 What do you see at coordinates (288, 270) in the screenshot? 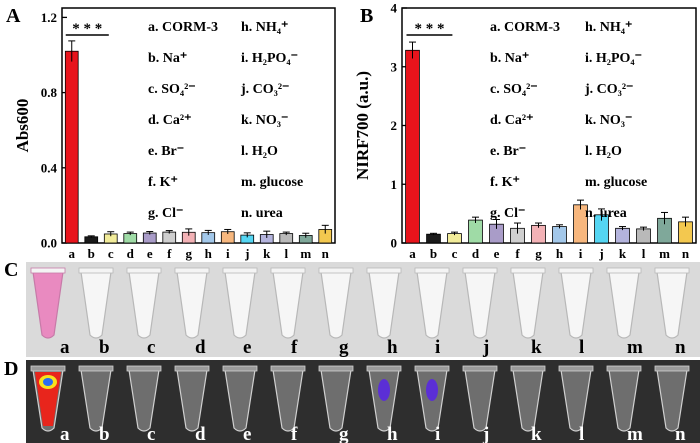
I see `photo-c-tube-rim-f` at bounding box center [288, 270].